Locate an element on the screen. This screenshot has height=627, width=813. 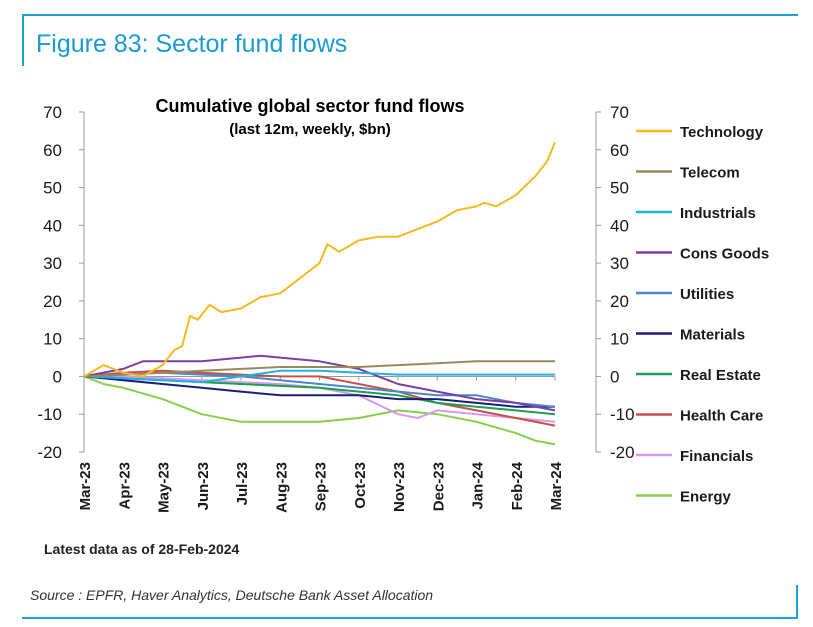
series-line-financials is located at coordinates (320, 399).